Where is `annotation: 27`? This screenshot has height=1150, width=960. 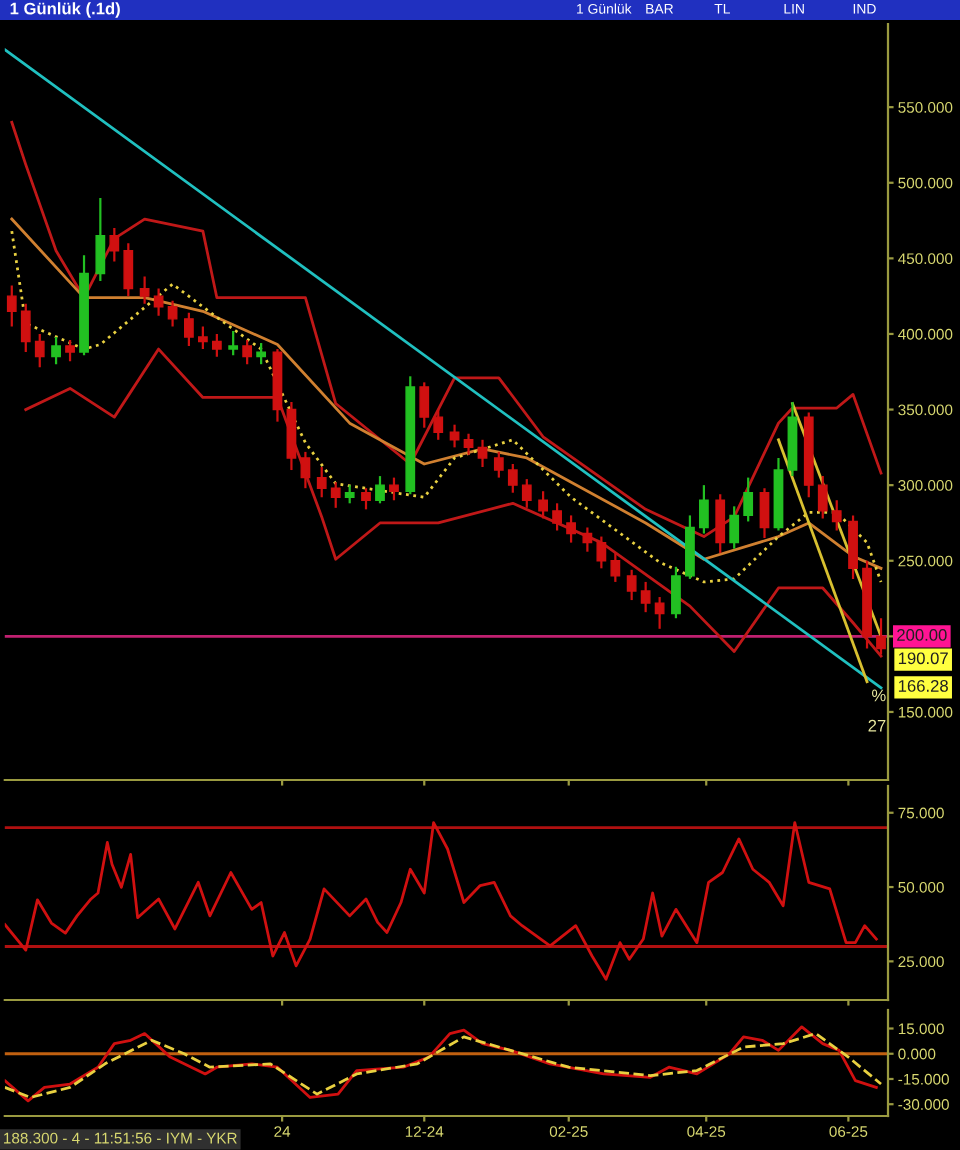
annotation: 27 is located at coordinates (877, 725).